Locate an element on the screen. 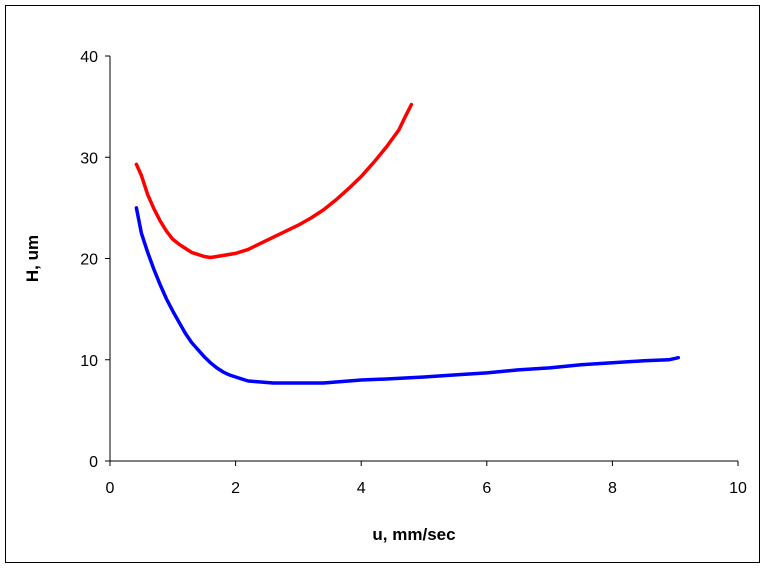 Image resolution: width=767 pixels, height=569 pixels. y-tick-label: 40 is located at coordinates (89, 57).